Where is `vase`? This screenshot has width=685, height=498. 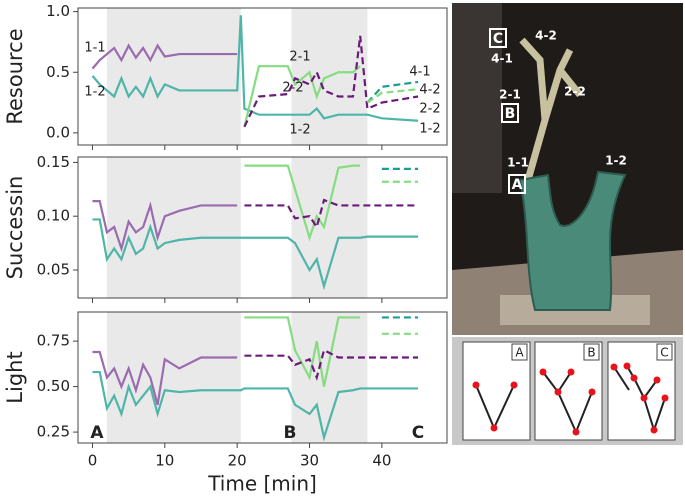 vase is located at coordinates (572, 240).